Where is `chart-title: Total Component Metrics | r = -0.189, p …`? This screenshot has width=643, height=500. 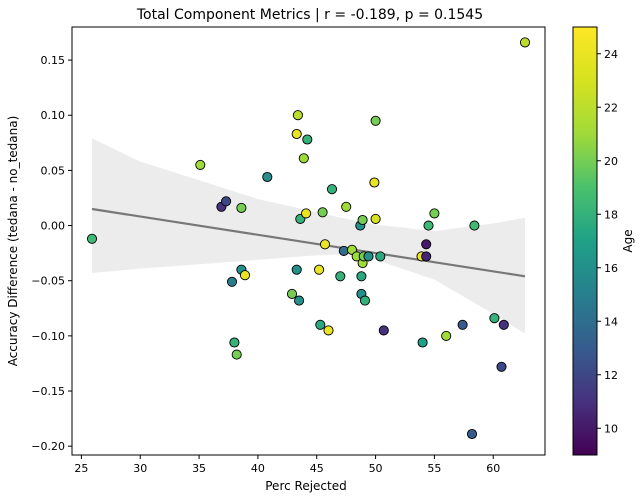
chart-title: Total Component Metrics | r = -0.189, p … is located at coordinates (309, 15).